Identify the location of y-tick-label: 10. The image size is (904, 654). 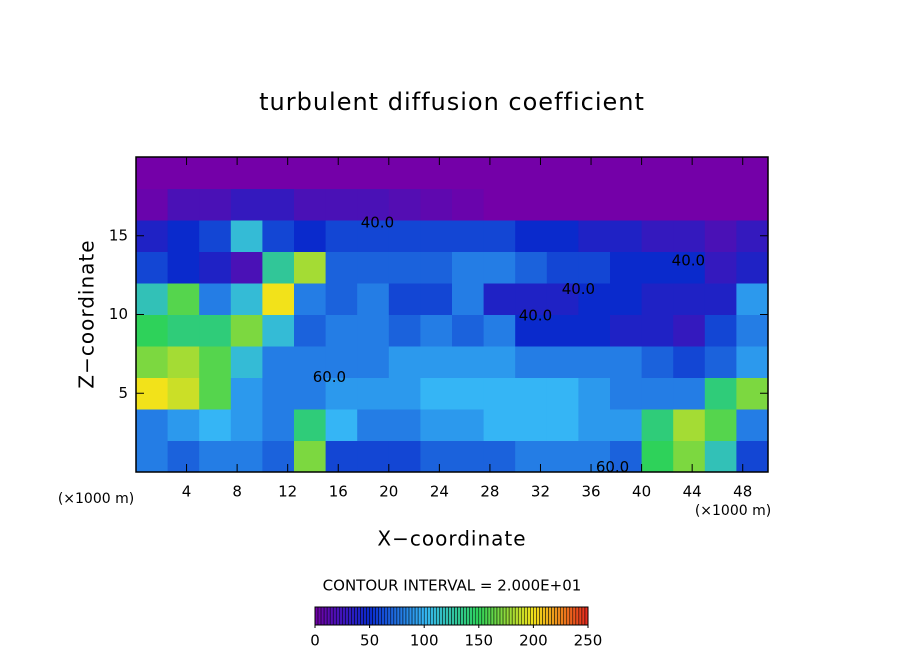
(118, 314).